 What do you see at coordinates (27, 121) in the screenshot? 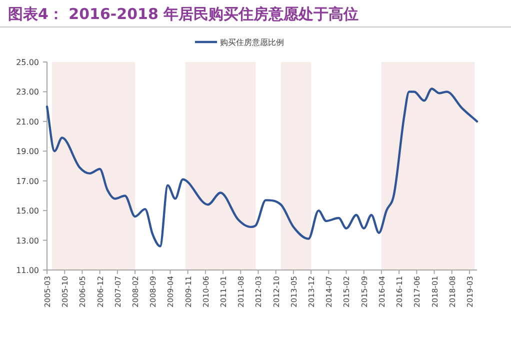
I see `y-tick-label: 21.00` at bounding box center [27, 121].